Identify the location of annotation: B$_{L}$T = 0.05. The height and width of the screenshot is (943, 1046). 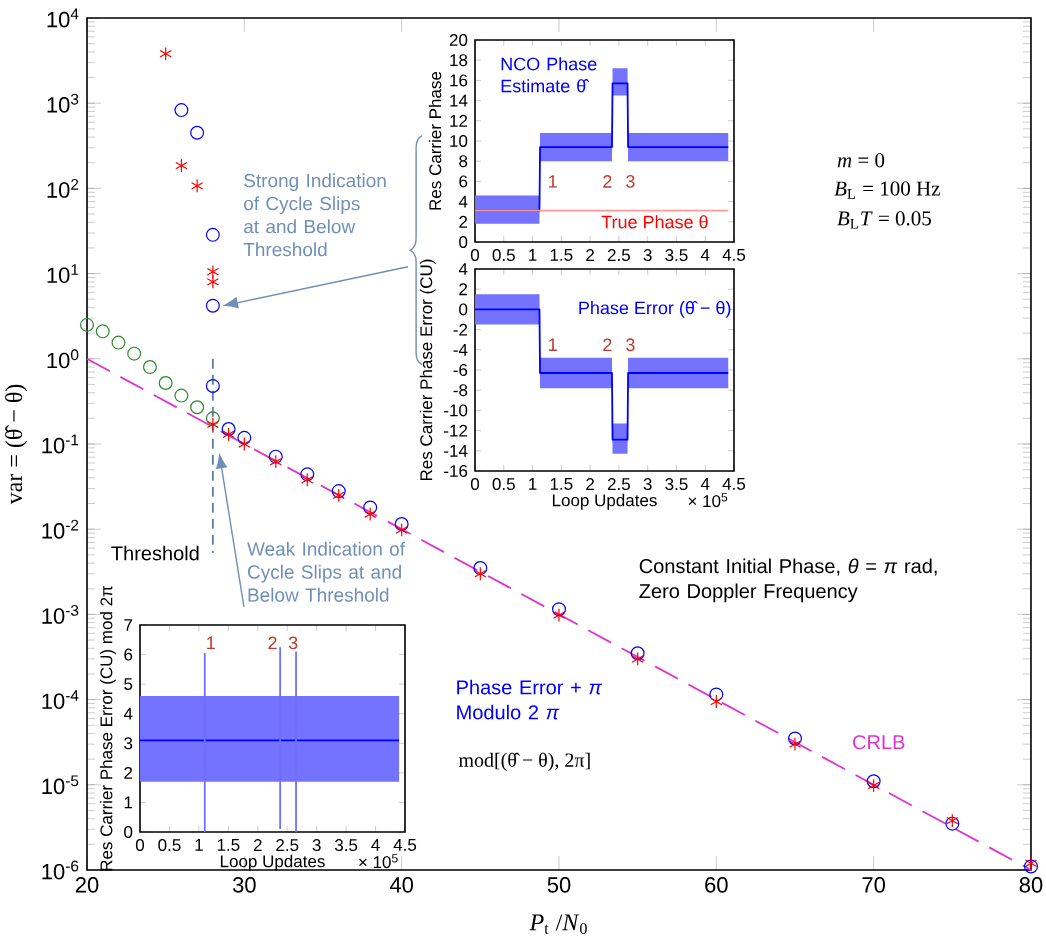
(884, 220).